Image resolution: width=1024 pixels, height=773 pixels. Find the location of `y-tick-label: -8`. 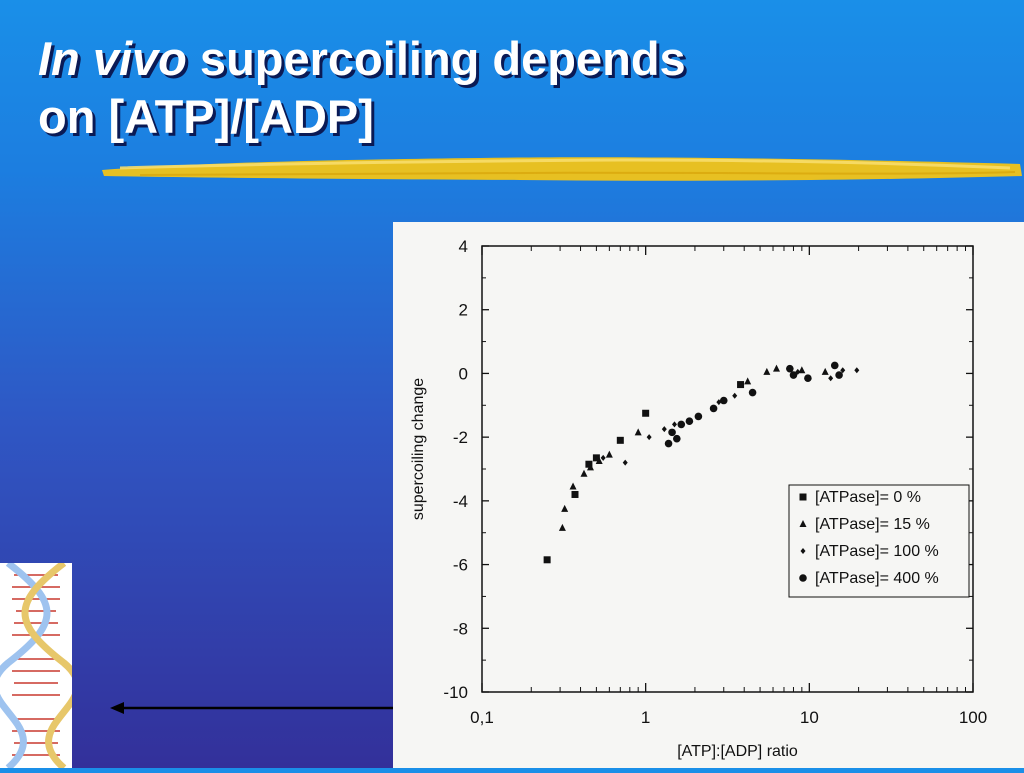

y-tick-label: -8 is located at coordinates (460, 628).